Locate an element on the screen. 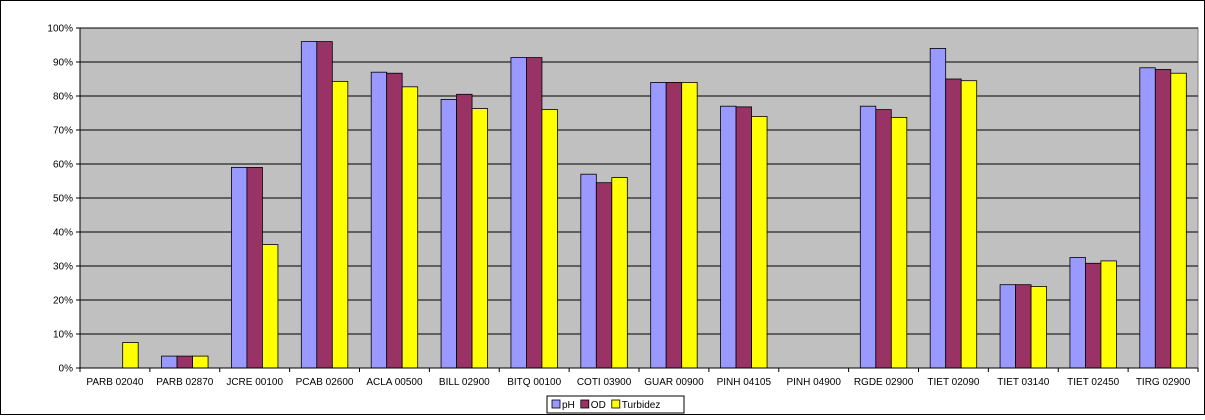  y-tick-label: 10% is located at coordinates (63, 335).